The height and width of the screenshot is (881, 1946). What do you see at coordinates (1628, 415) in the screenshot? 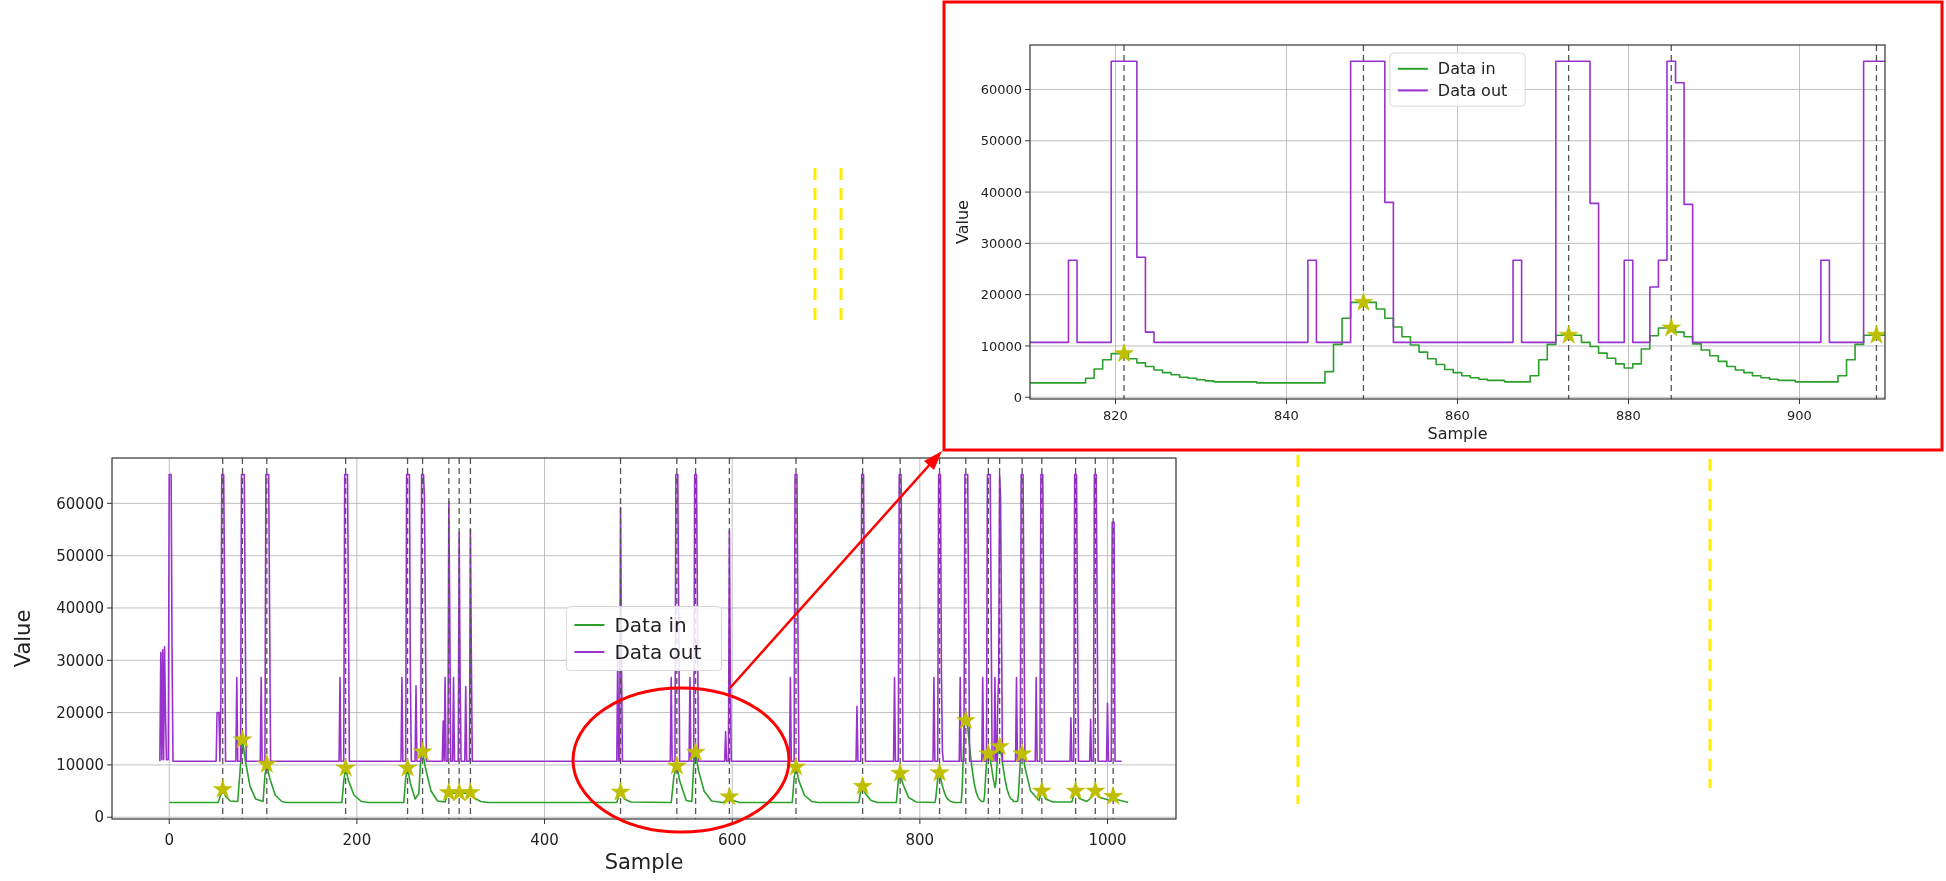
I see `x-tick-label: 880` at bounding box center [1628, 415].